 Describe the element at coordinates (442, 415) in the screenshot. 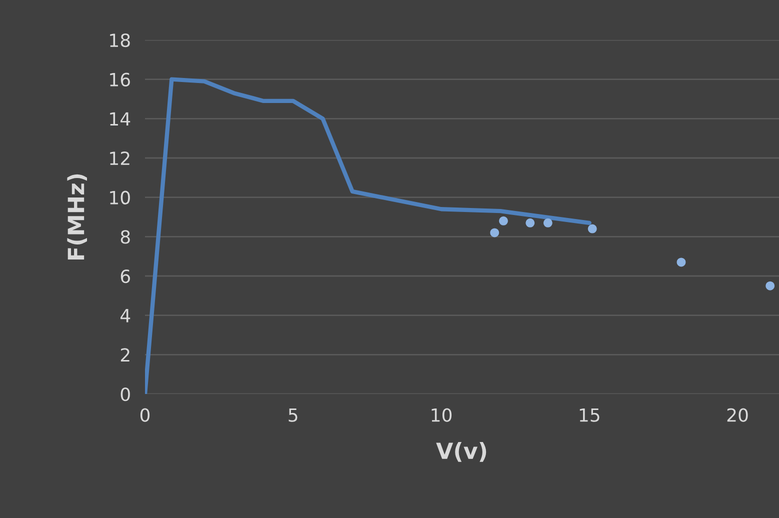

I see `x-tick-label: 10` at that location.